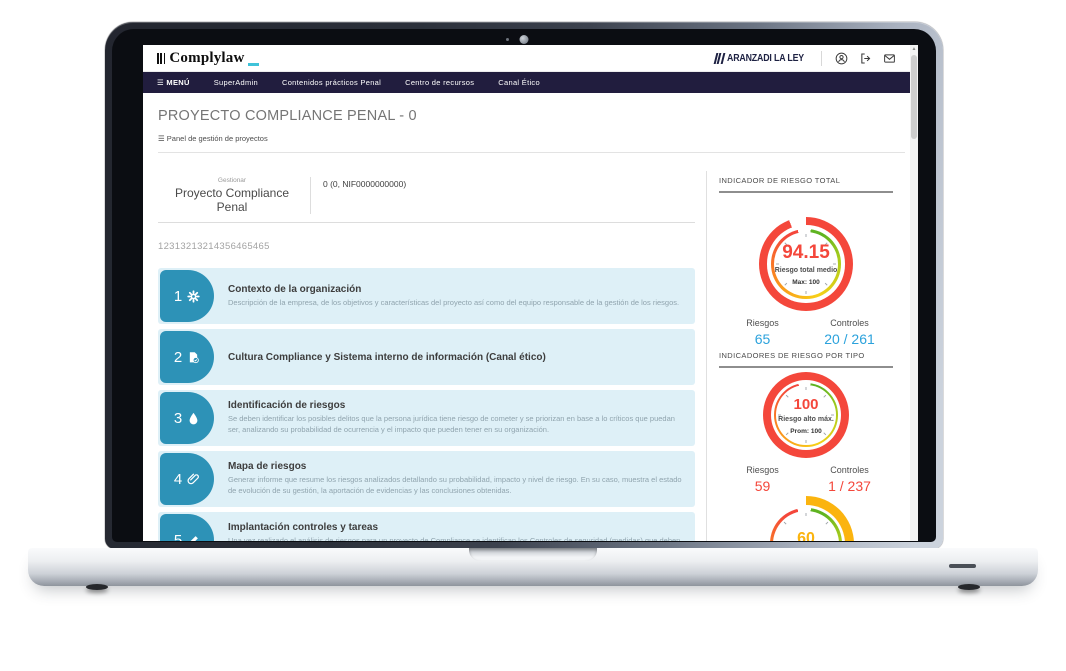 The width and height of the screenshot is (1066, 671). What do you see at coordinates (178, 357) in the screenshot?
I see `step-number: 2` at bounding box center [178, 357].